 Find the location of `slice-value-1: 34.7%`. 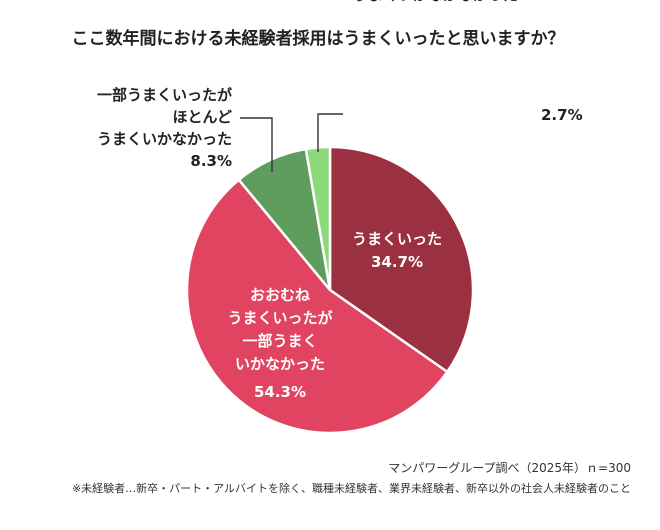

slice-value-1: 34.7% is located at coordinates (397, 262).